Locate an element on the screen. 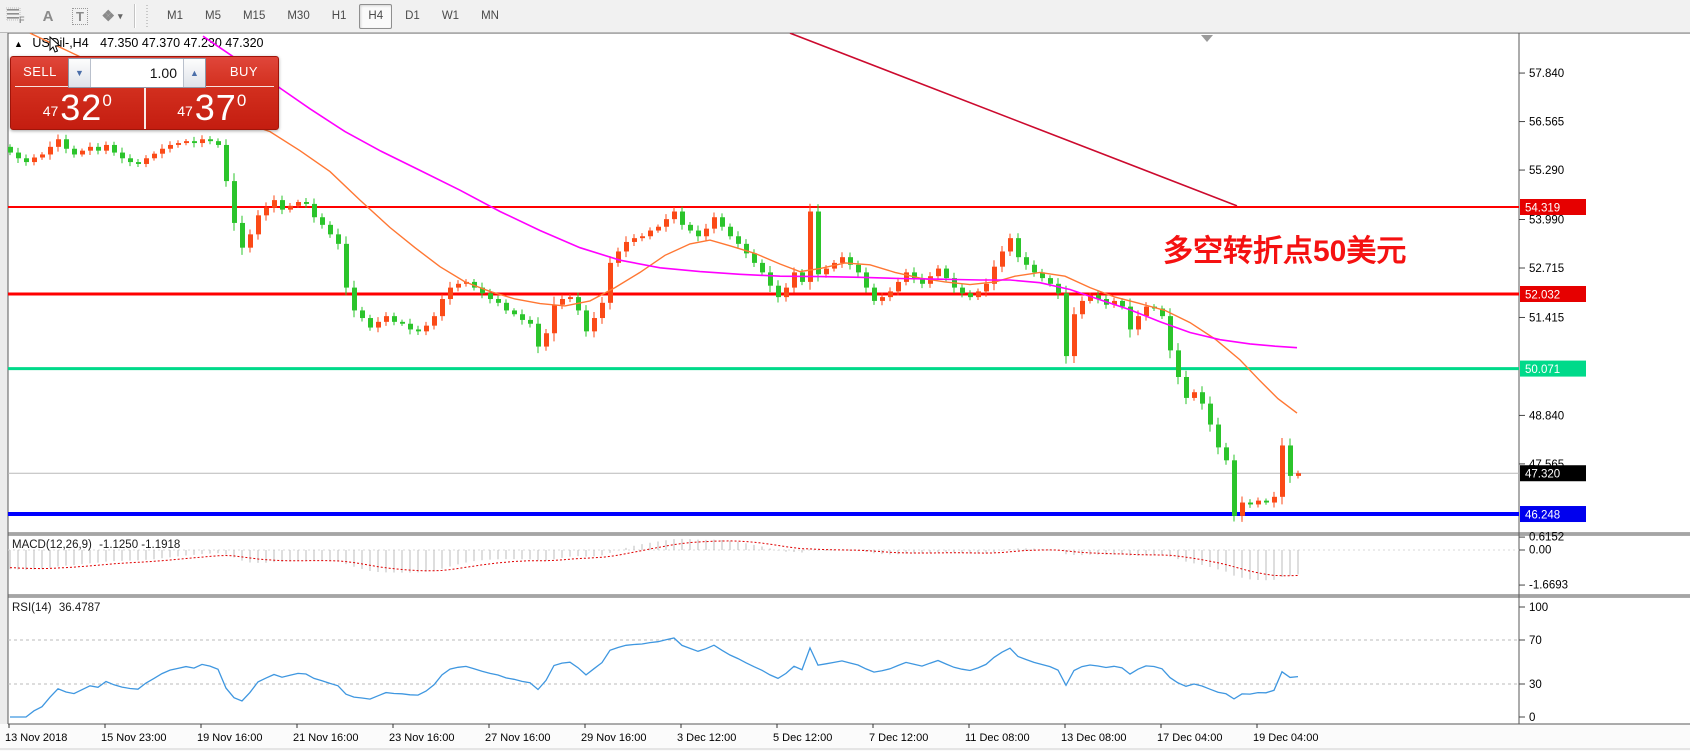 Image resolution: width=1690 pixels, height=751 pixels. objects-icon: ❖ ▾ is located at coordinates (112, 16).